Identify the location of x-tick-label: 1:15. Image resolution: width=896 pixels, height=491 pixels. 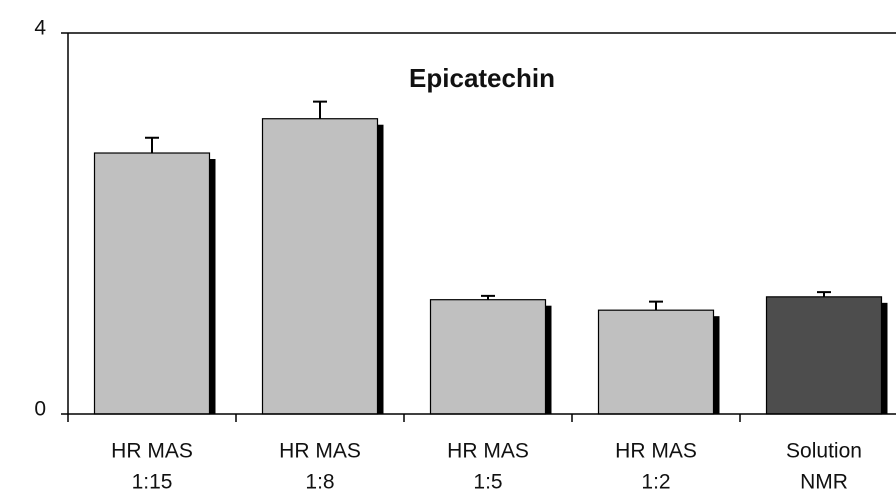
(152, 481).